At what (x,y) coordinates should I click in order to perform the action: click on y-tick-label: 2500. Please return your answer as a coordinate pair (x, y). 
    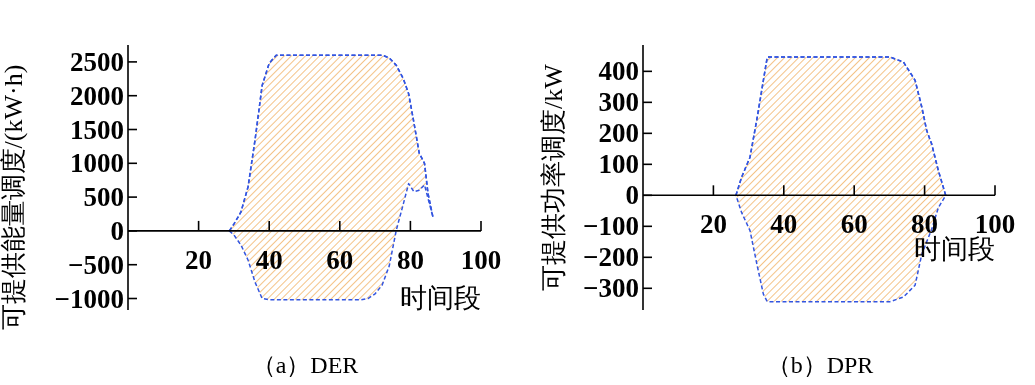
    Looking at the image, I should click on (97, 61).